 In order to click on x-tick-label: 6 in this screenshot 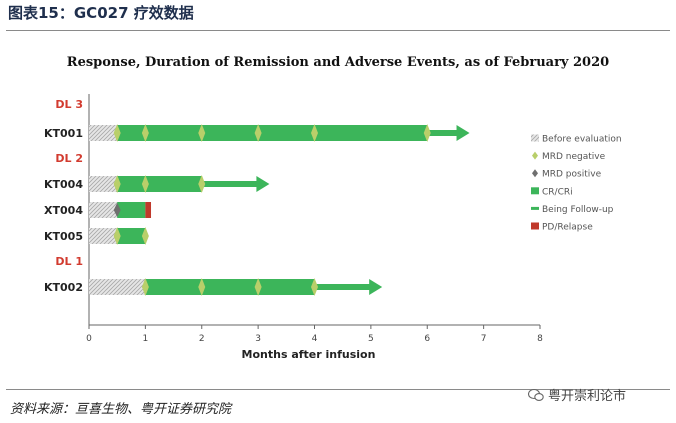, I will do `click(427, 339)`.